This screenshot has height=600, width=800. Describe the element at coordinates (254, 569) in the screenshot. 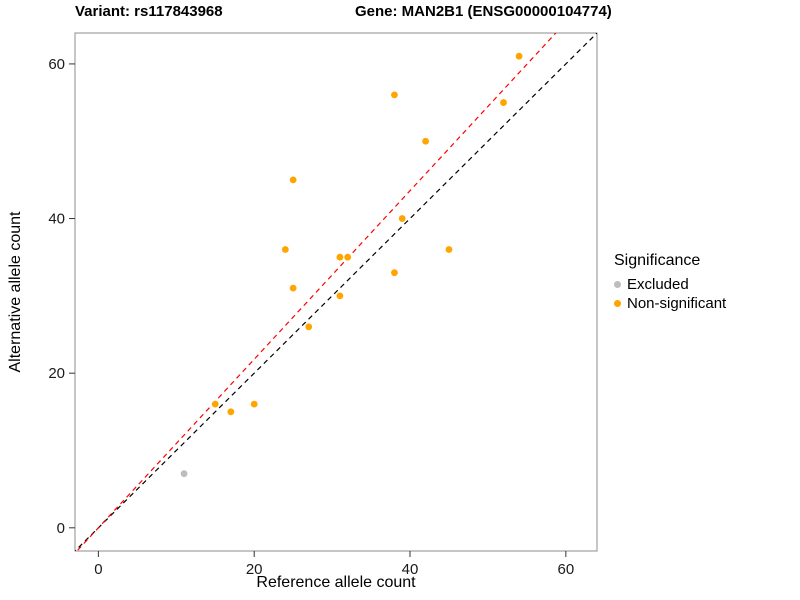

I see `x-tick-label: 20` at that location.